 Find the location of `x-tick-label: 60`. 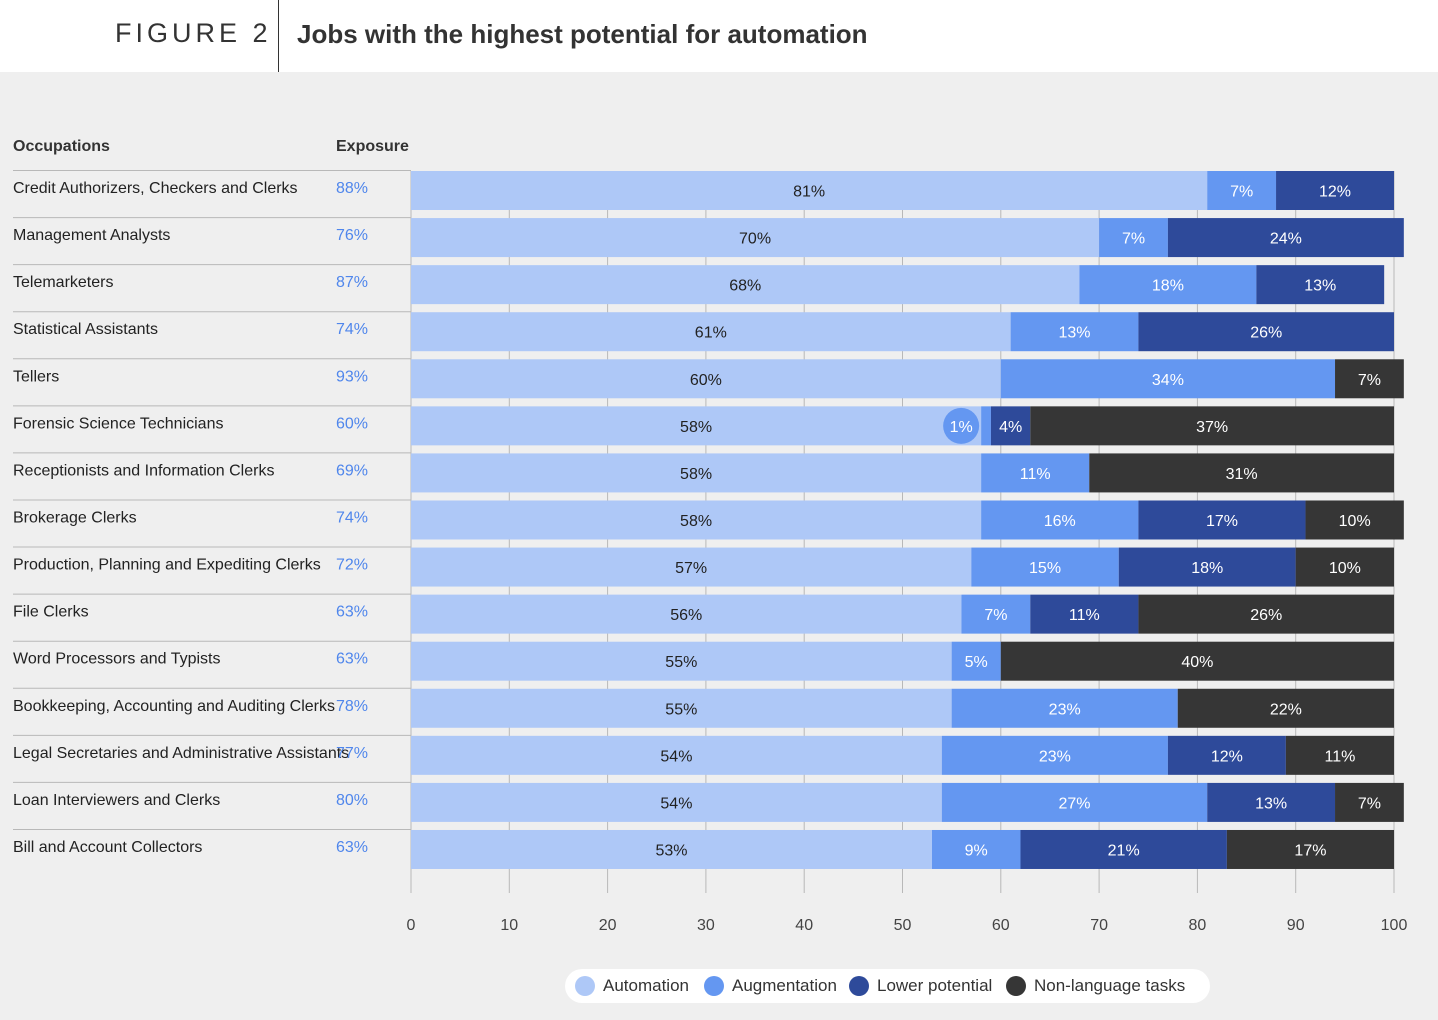

x-tick-label: 60 is located at coordinates (1001, 925).